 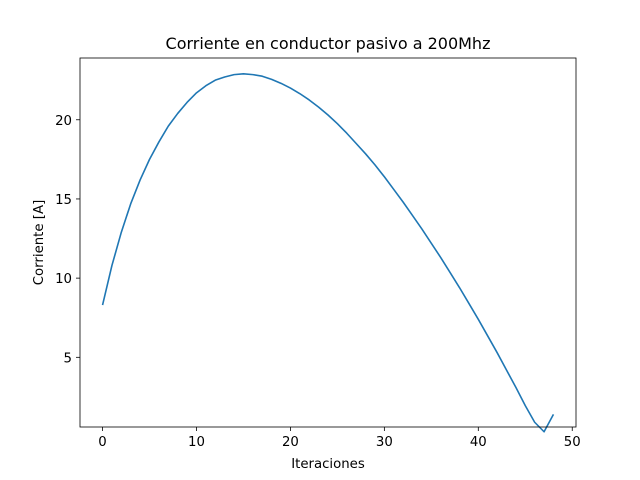 I want to click on x-tick-label: 50, so click(x=572, y=442).